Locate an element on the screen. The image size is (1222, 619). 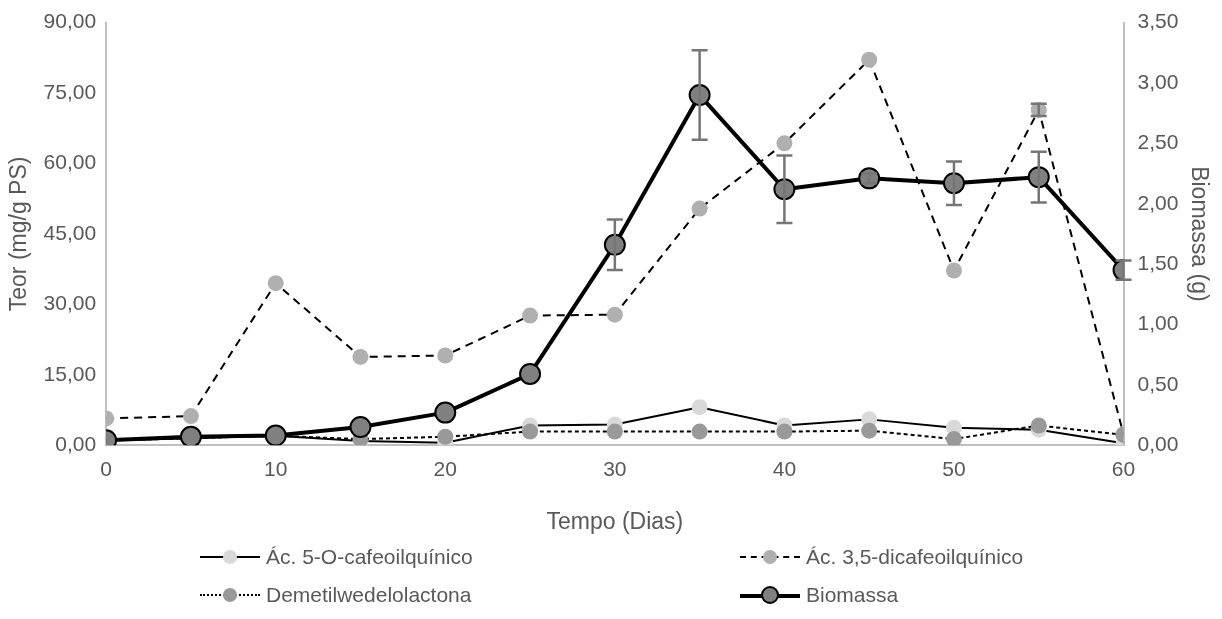
y-axis-title: Teor (mg/g PS) is located at coordinates (18, 234).